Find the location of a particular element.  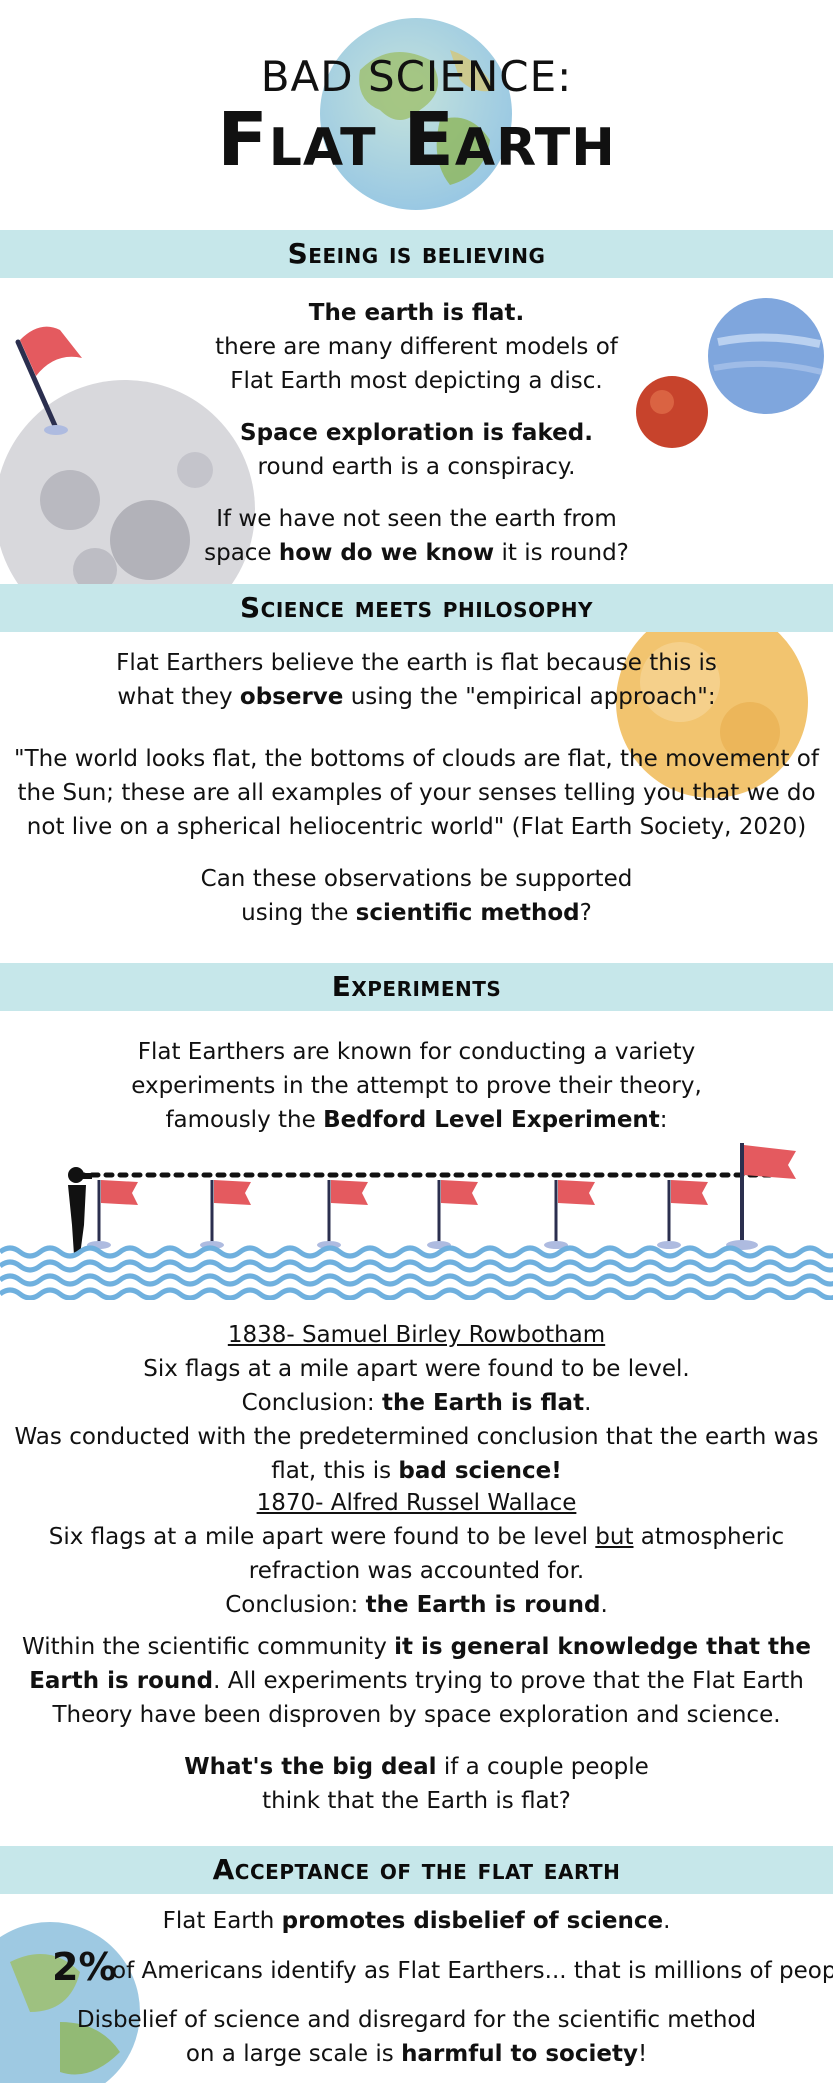

experiments-intro-c-pre: famously the is located at coordinates (244, 1120).